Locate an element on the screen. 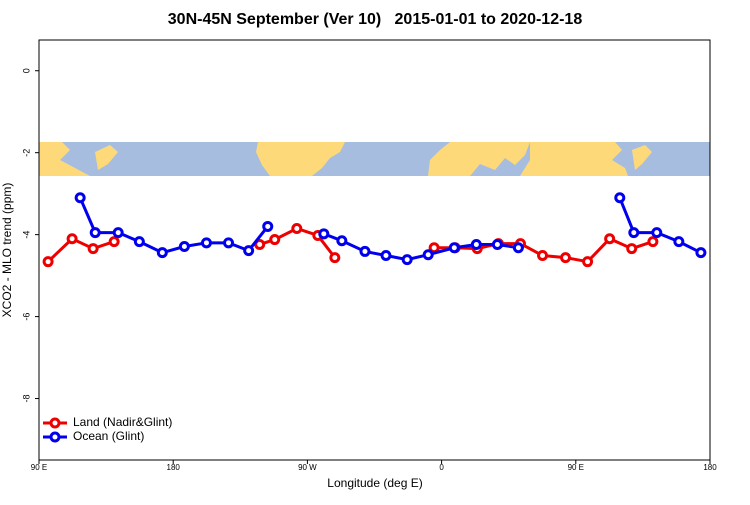 This screenshot has height=505, width=750. x-axis-label: Longitude (deg E) is located at coordinates (374, 483).